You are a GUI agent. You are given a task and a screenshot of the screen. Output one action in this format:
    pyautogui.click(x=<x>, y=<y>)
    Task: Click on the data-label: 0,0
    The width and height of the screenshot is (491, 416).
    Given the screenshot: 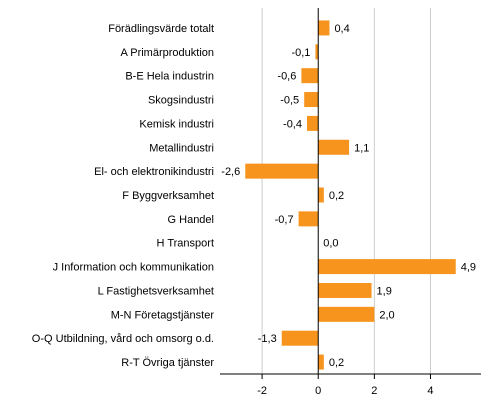 What is the action you would take?
    pyautogui.click(x=330, y=244)
    